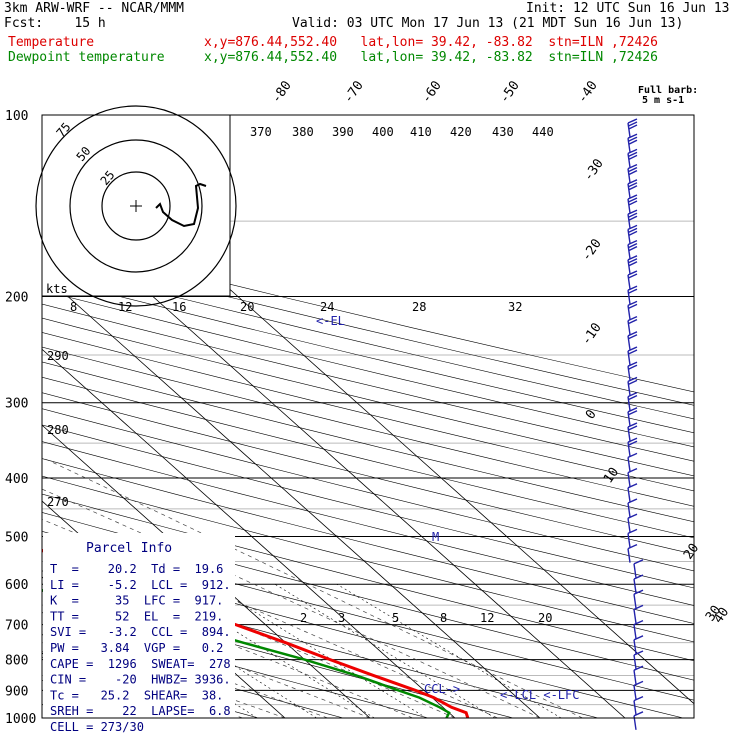  I want to click on moist-adiabat-line, so click(227, 645).